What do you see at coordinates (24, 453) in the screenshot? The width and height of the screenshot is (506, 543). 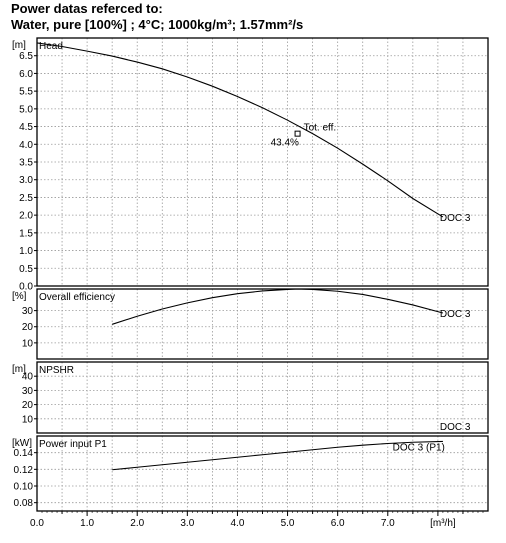 I see `y-tick-label: 0.14` at bounding box center [24, 453].